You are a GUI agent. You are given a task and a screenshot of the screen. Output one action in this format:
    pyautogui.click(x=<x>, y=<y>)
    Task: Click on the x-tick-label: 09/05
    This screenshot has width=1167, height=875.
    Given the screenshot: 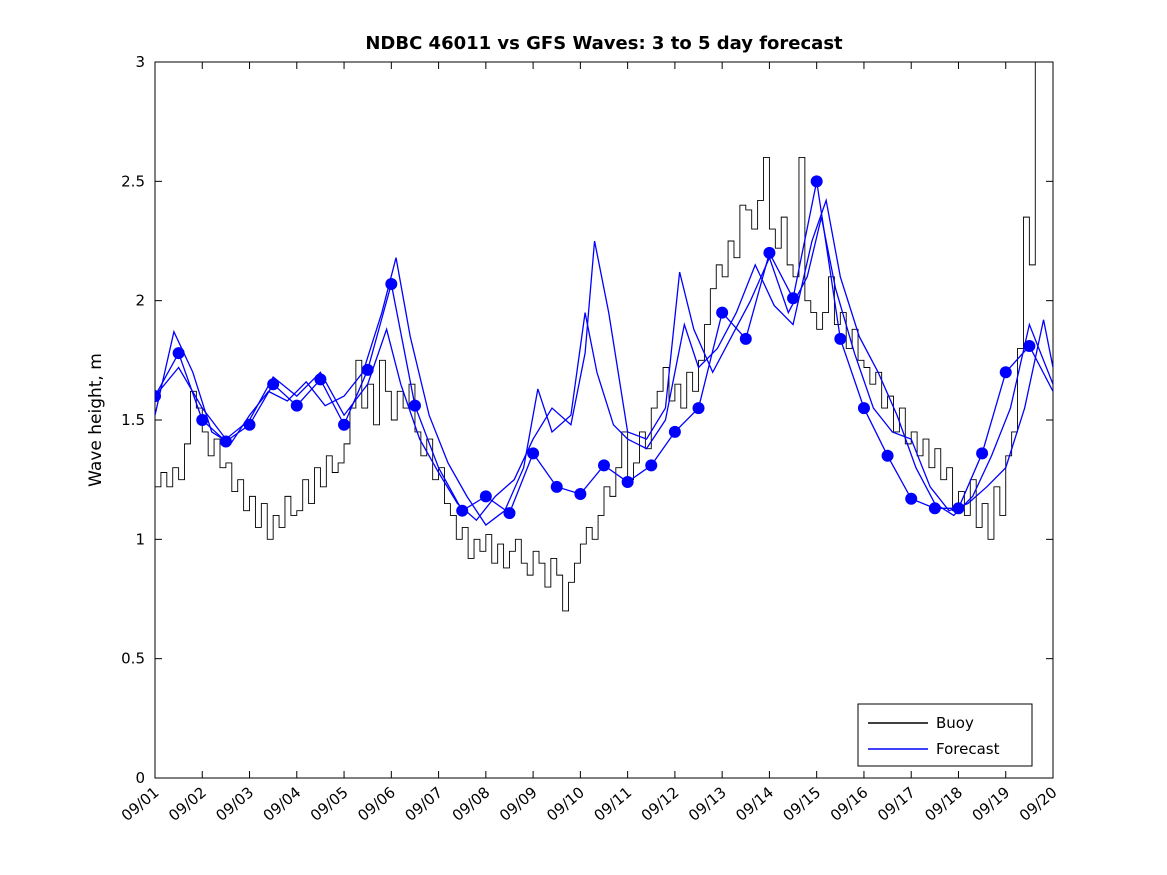 What is the action you would take?
    pyautogui.click(x=329, y=804)
    